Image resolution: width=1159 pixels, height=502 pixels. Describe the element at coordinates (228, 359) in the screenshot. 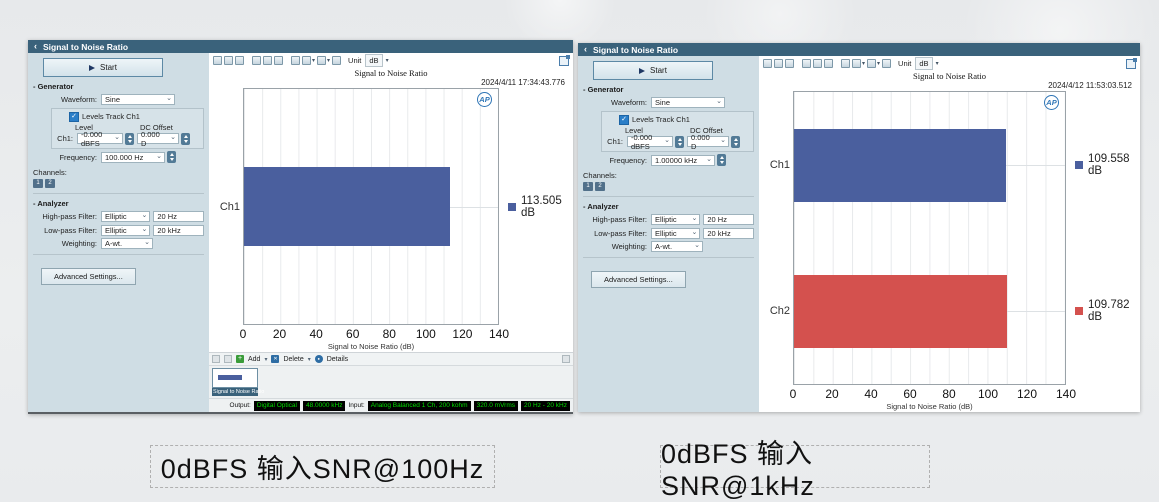

I see `nav-next-icon` at that location.